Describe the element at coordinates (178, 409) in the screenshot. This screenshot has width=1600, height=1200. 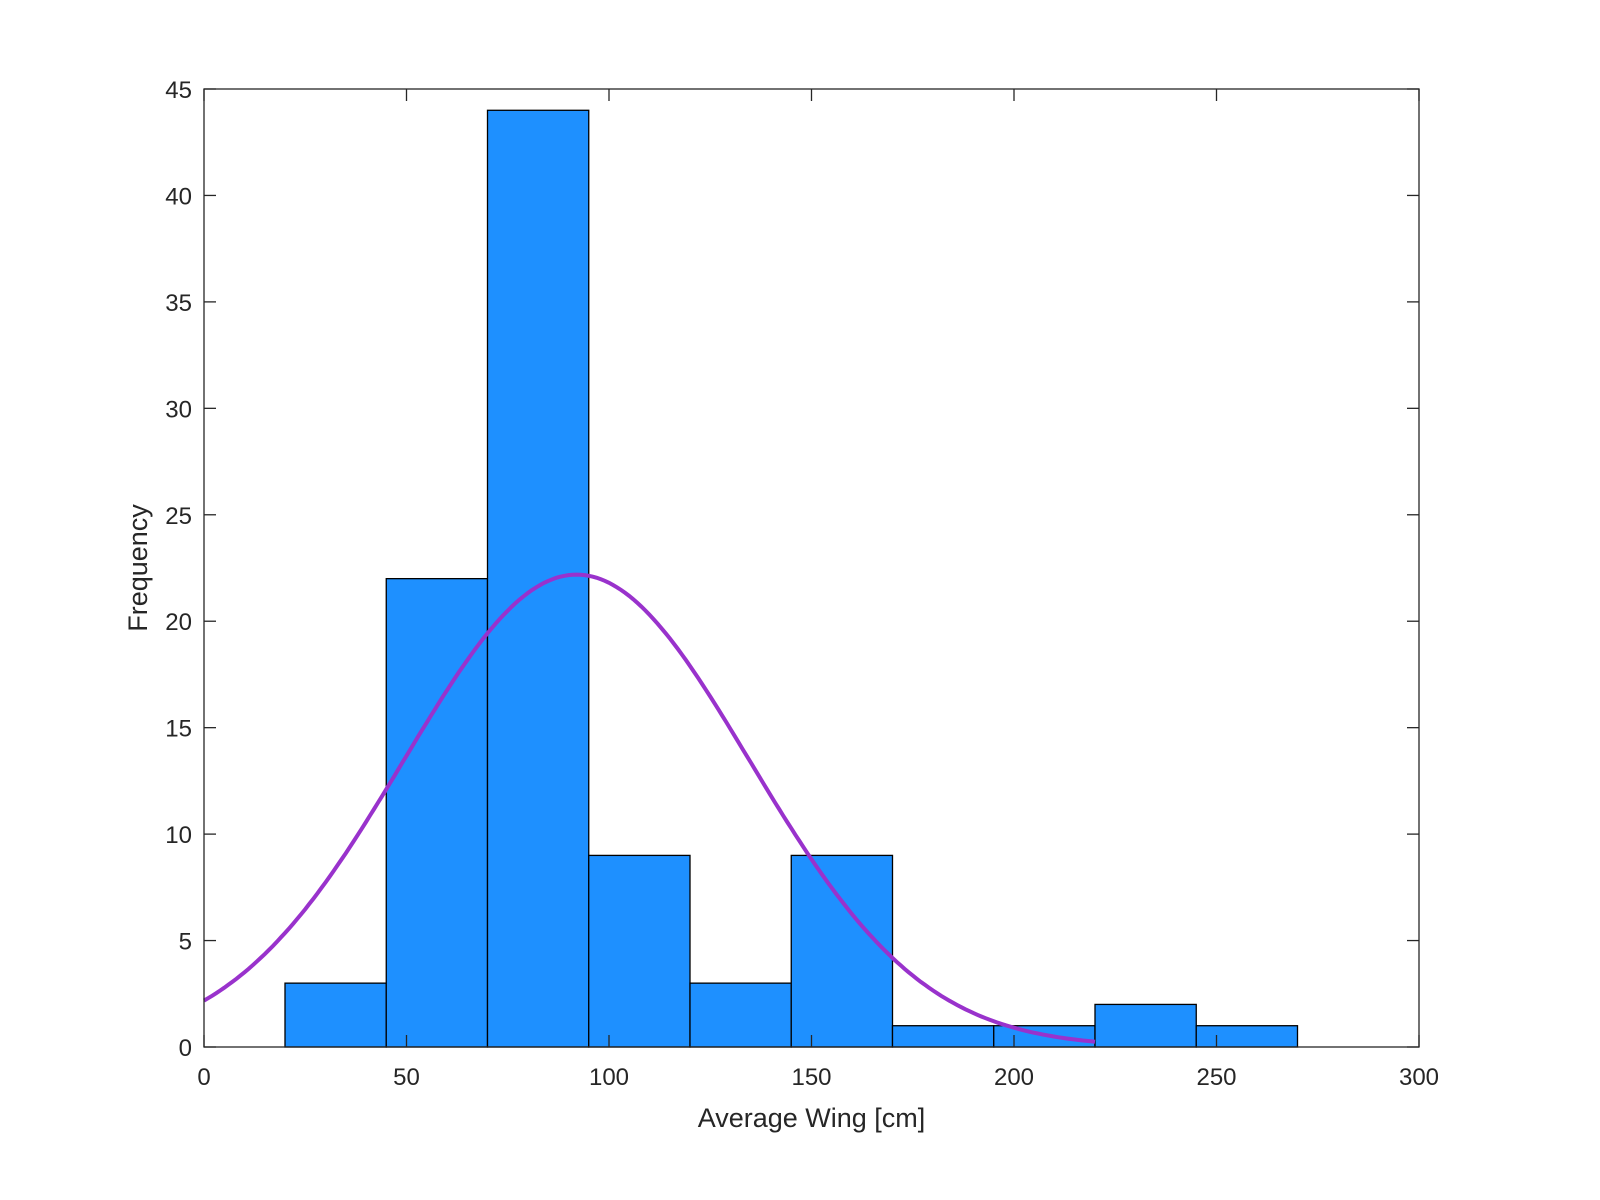
I see `y-tick-label: 30` at that location.